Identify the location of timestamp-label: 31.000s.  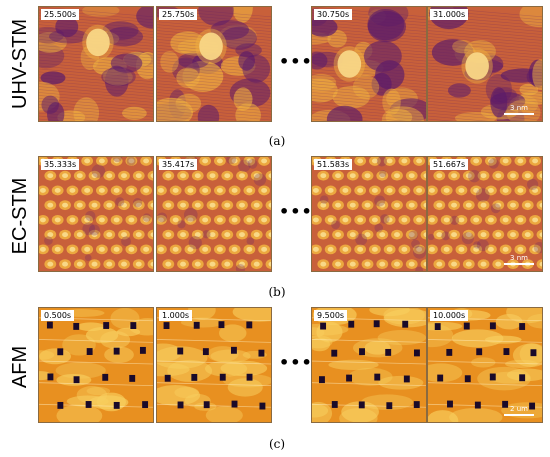
(449, 14).